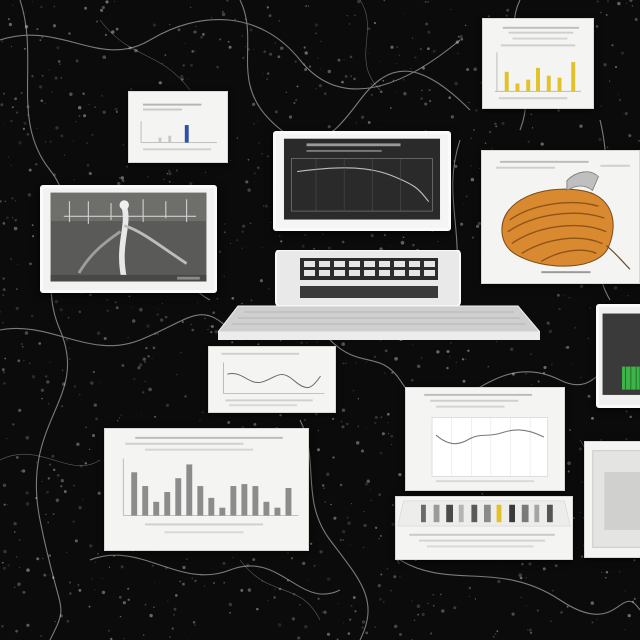  I want to click on small-bar-chart-card, so click(178, 127).